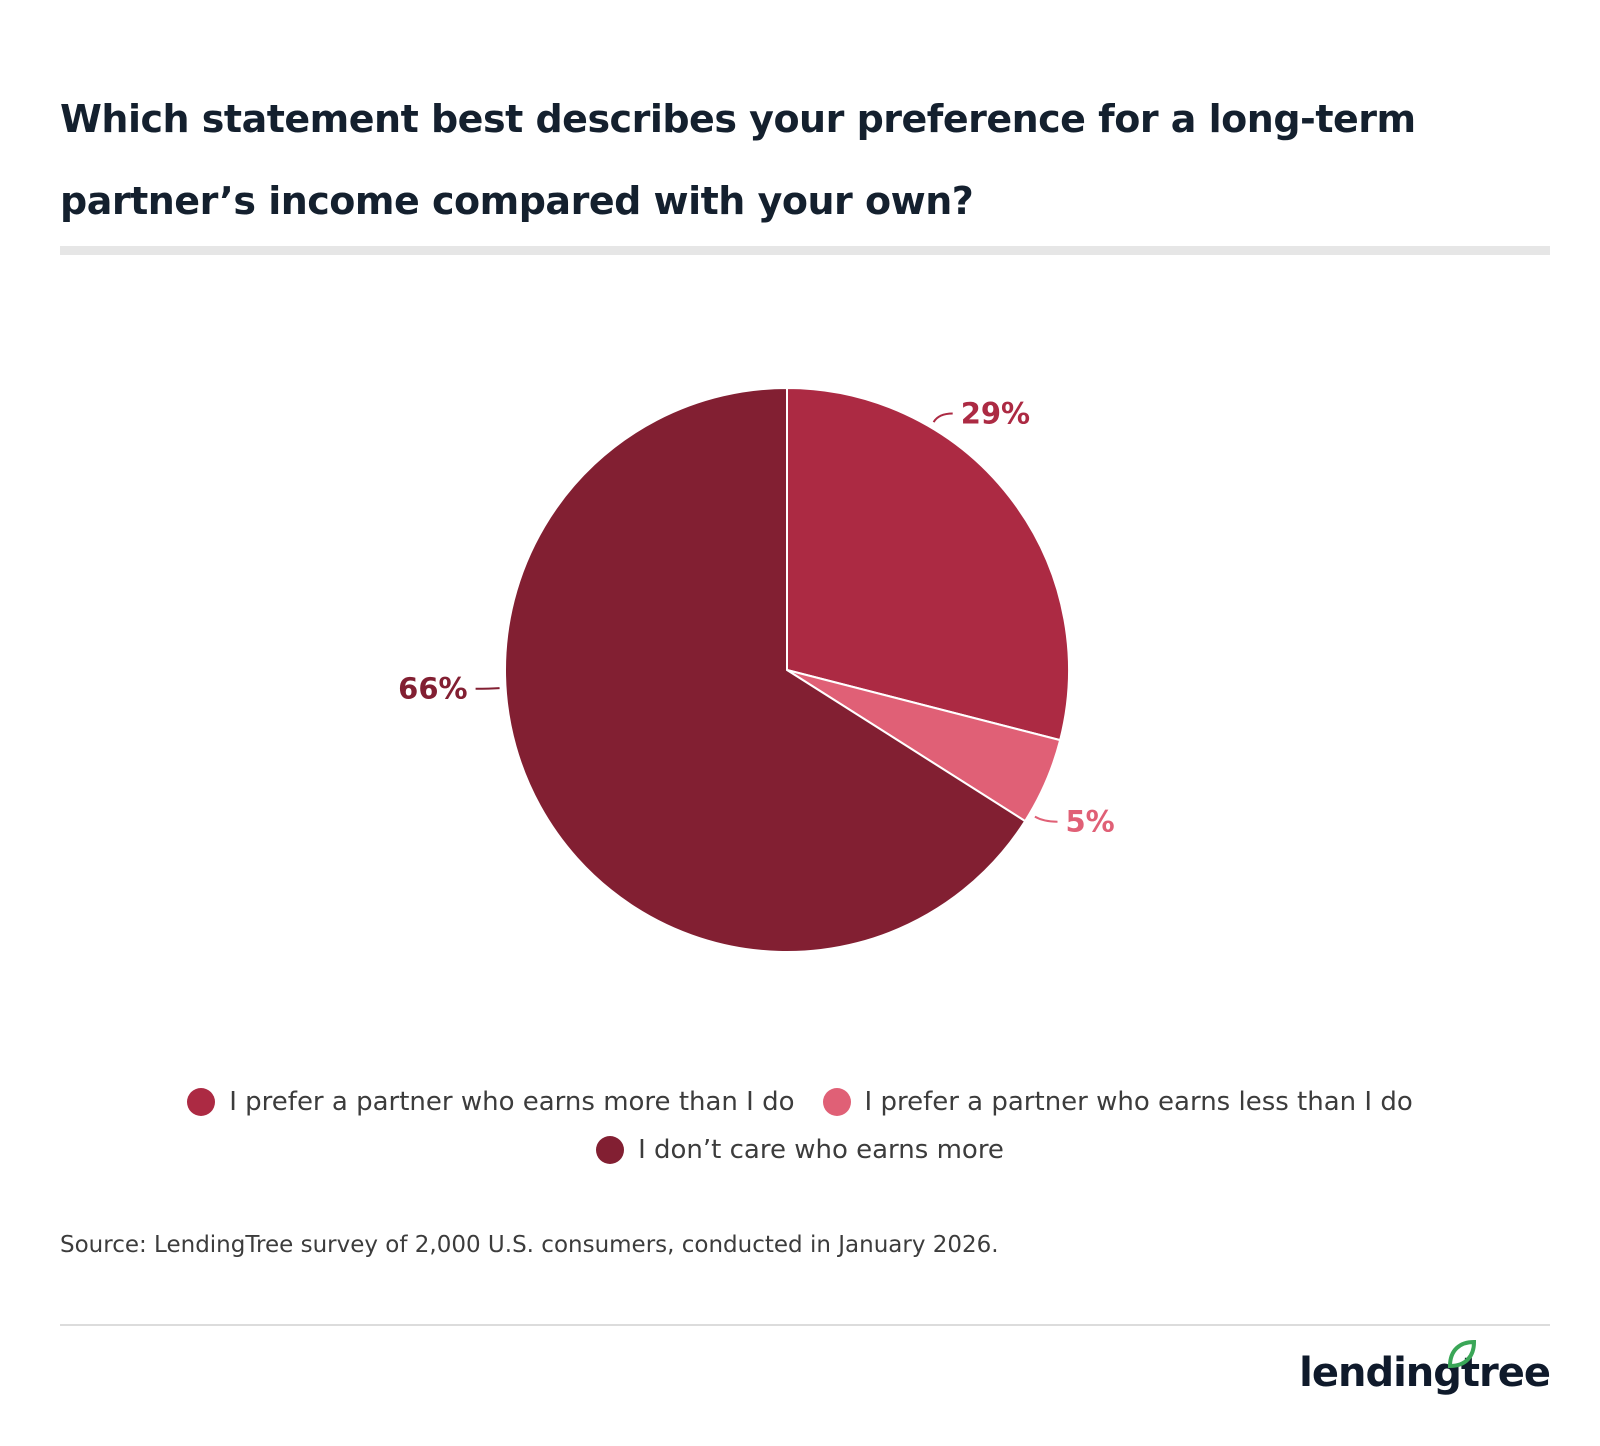  I want to click on label-earns-less: 5%, so click(1090, 822).